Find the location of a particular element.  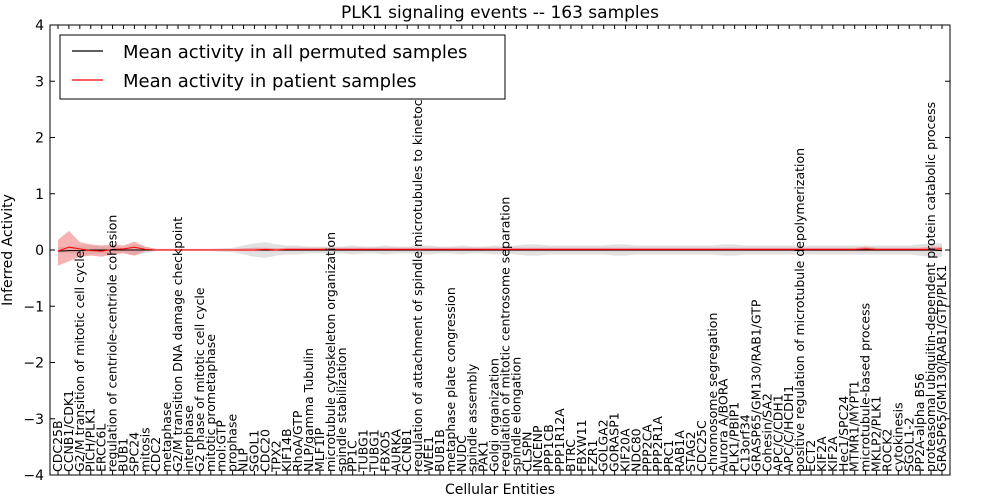

x-category-label: CCNB1/CDK1 is located at coordinates (68, 431).